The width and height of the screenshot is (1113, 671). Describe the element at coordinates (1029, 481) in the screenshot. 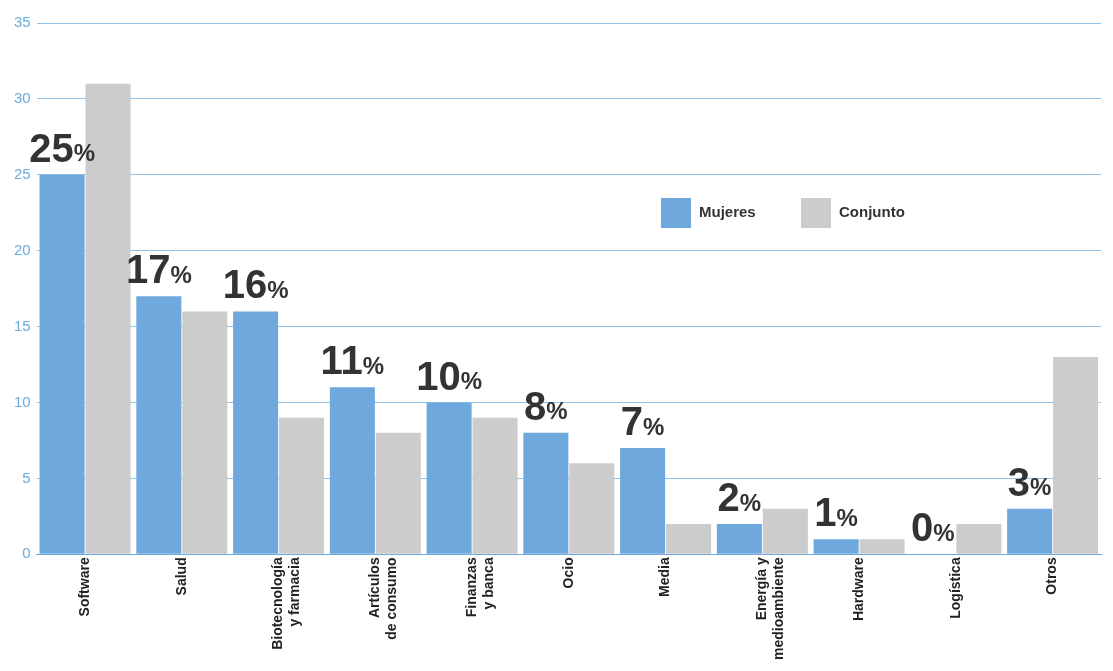

I see `data-label: 3%` at that location.